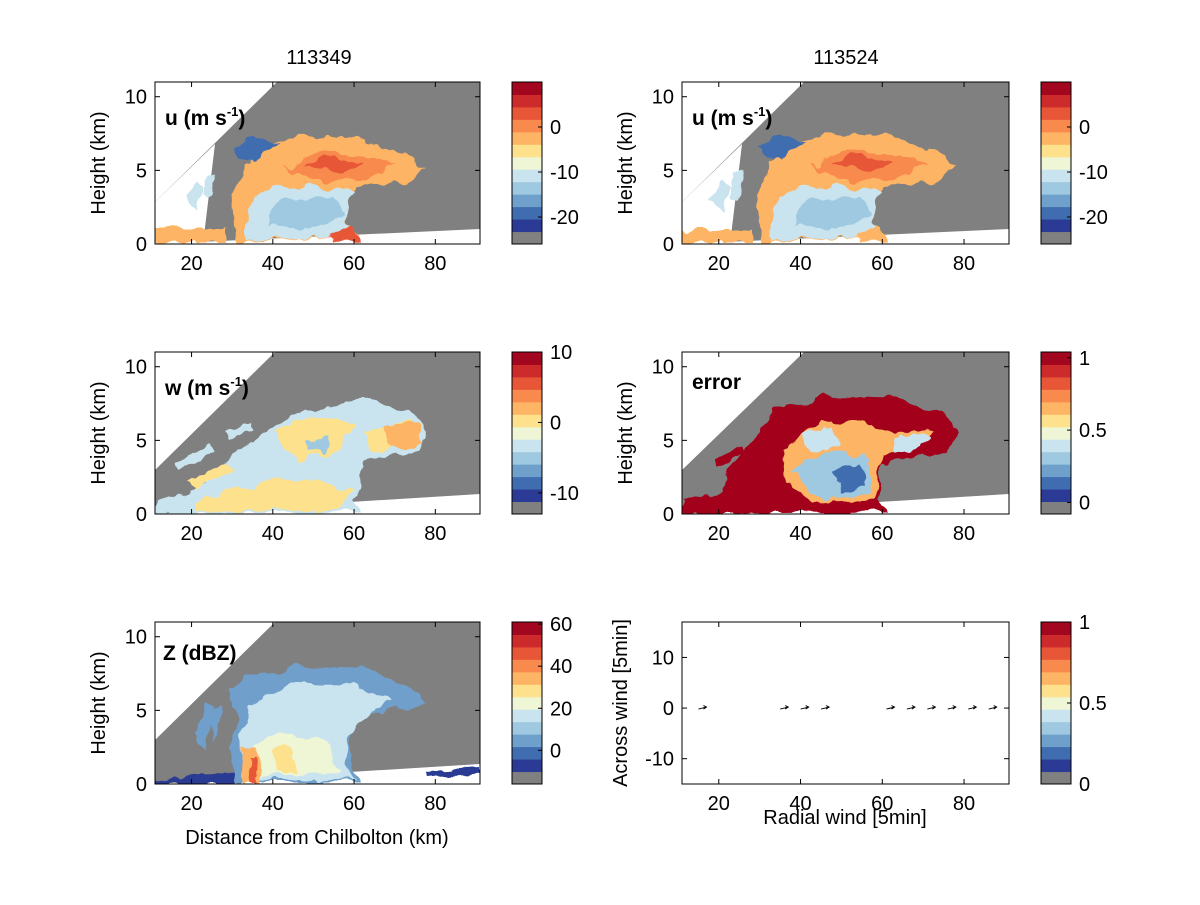 The width and height of the screenshot is (1200, 905). I want to click on colorbar-quiver: 10.50, so click(1073, 704).